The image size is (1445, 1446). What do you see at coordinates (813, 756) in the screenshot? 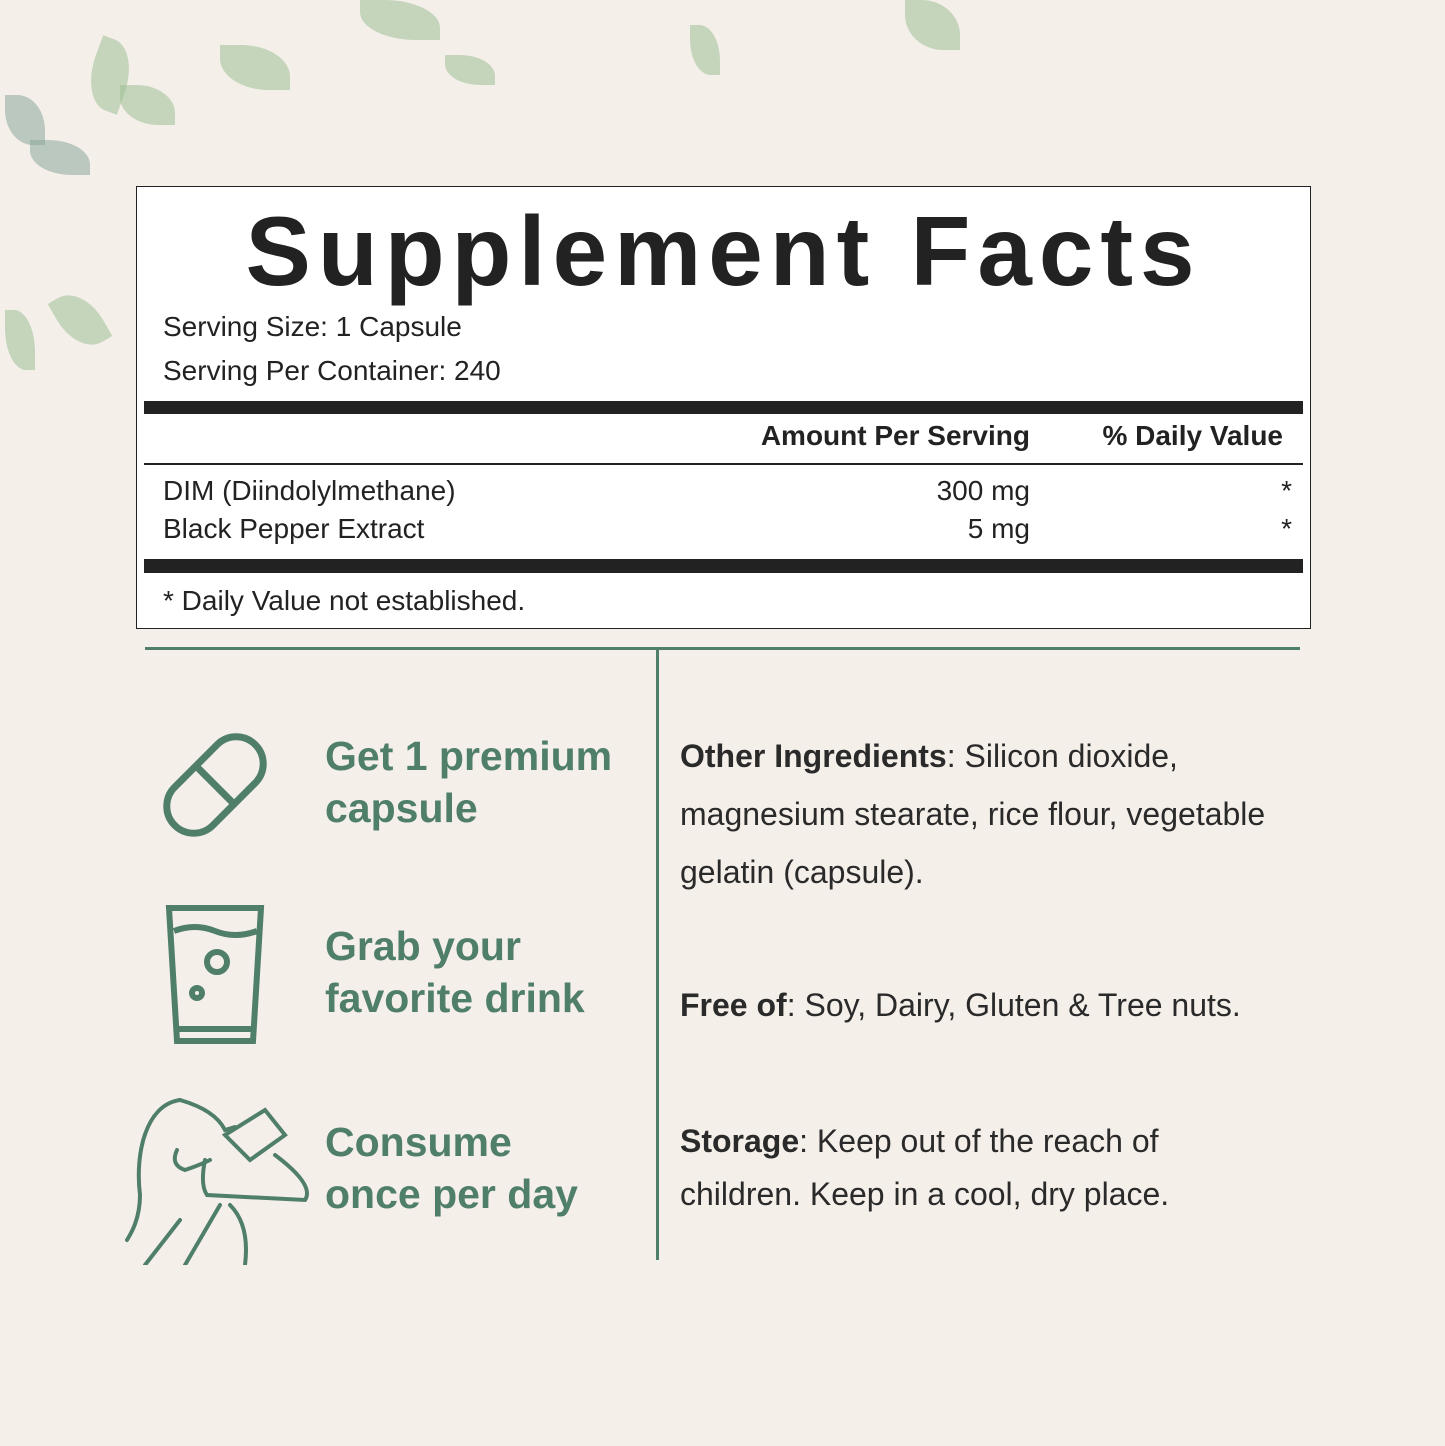
I see `other-ingredients-label: Other Ingredients` at bounding box center [813, 756].